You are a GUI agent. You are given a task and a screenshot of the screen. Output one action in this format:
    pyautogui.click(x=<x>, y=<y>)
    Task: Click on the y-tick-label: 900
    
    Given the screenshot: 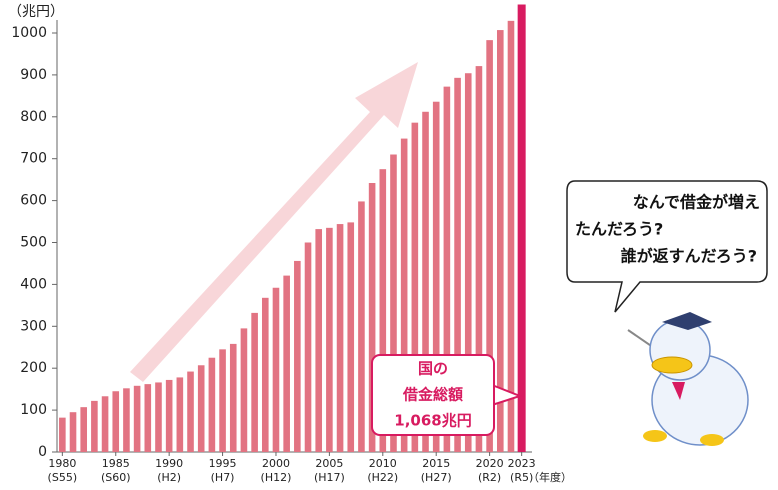 What is the action you would take?
    pyautogui.click(x=33, y=75)
    